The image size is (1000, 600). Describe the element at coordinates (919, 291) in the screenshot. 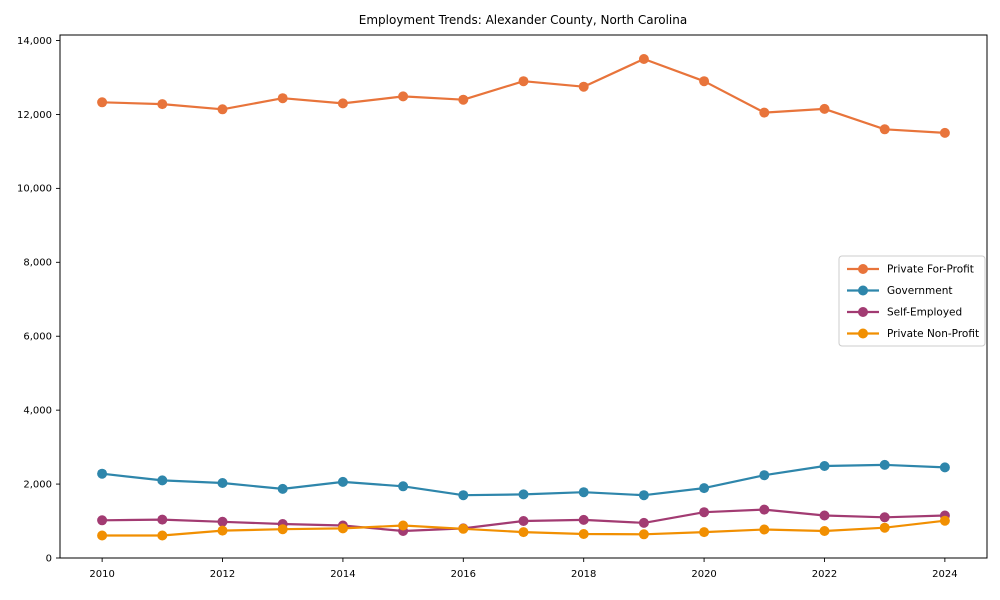

I see `legend-label-government: Government` at that location.